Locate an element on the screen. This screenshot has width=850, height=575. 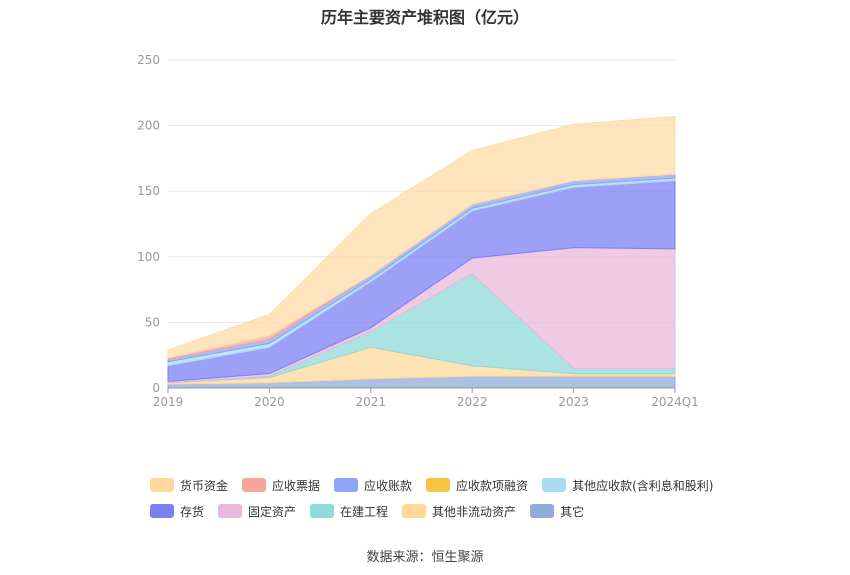
legend-item: 存货 is located at coordinates (177, 511).